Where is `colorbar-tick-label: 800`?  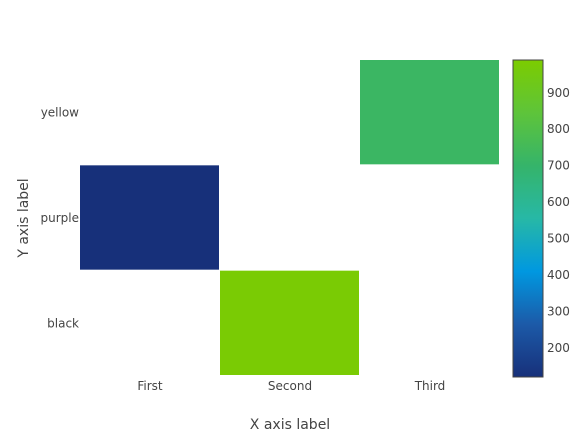
colorbar-tick-label: 800 is located at coordinates (558, 129).